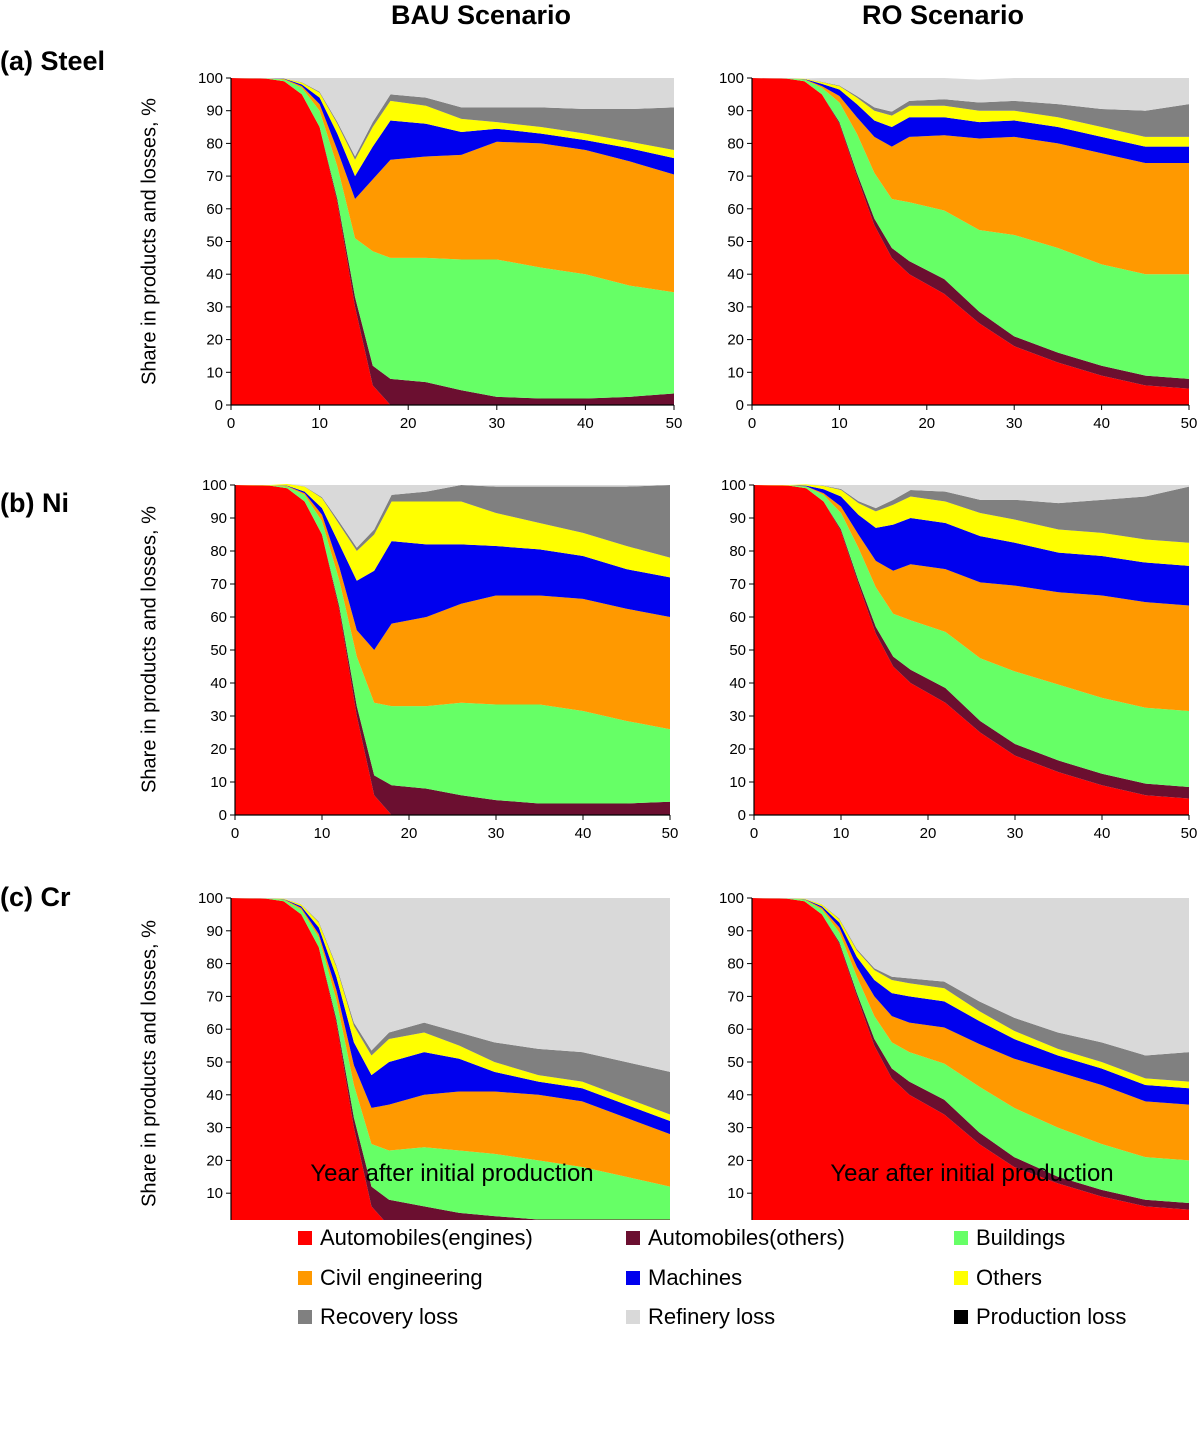 The height and width of the screenshot is (1437, 1200). I want to click on legend-item-automobiles-engines: Automobiles(engines), so click(415, 1238).